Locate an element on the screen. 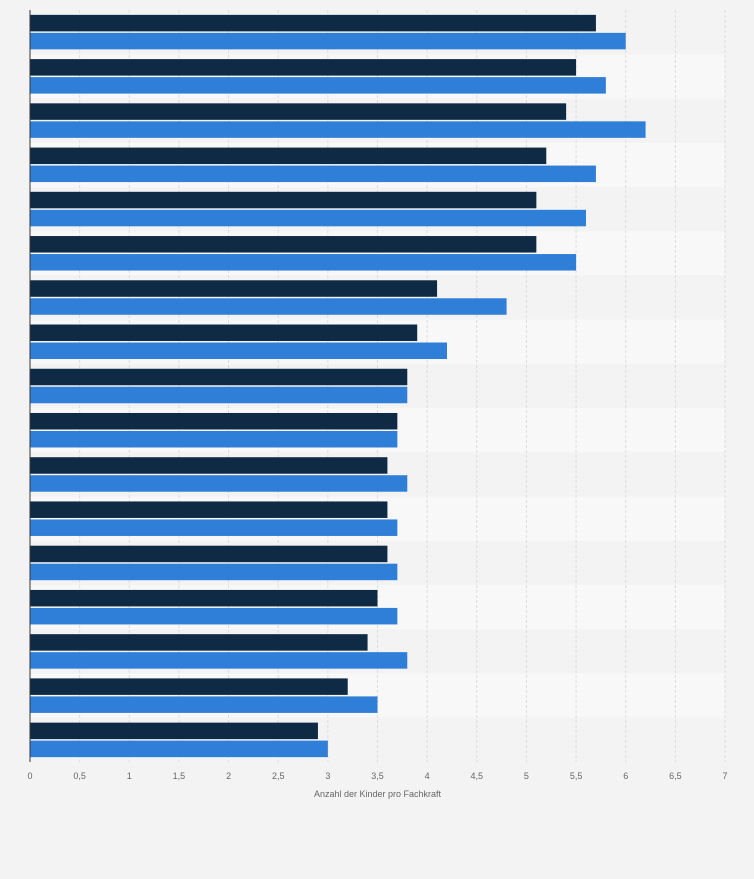 The image size is (754, 879). x-tick-label: 7 is located at coordinates (724, 776).